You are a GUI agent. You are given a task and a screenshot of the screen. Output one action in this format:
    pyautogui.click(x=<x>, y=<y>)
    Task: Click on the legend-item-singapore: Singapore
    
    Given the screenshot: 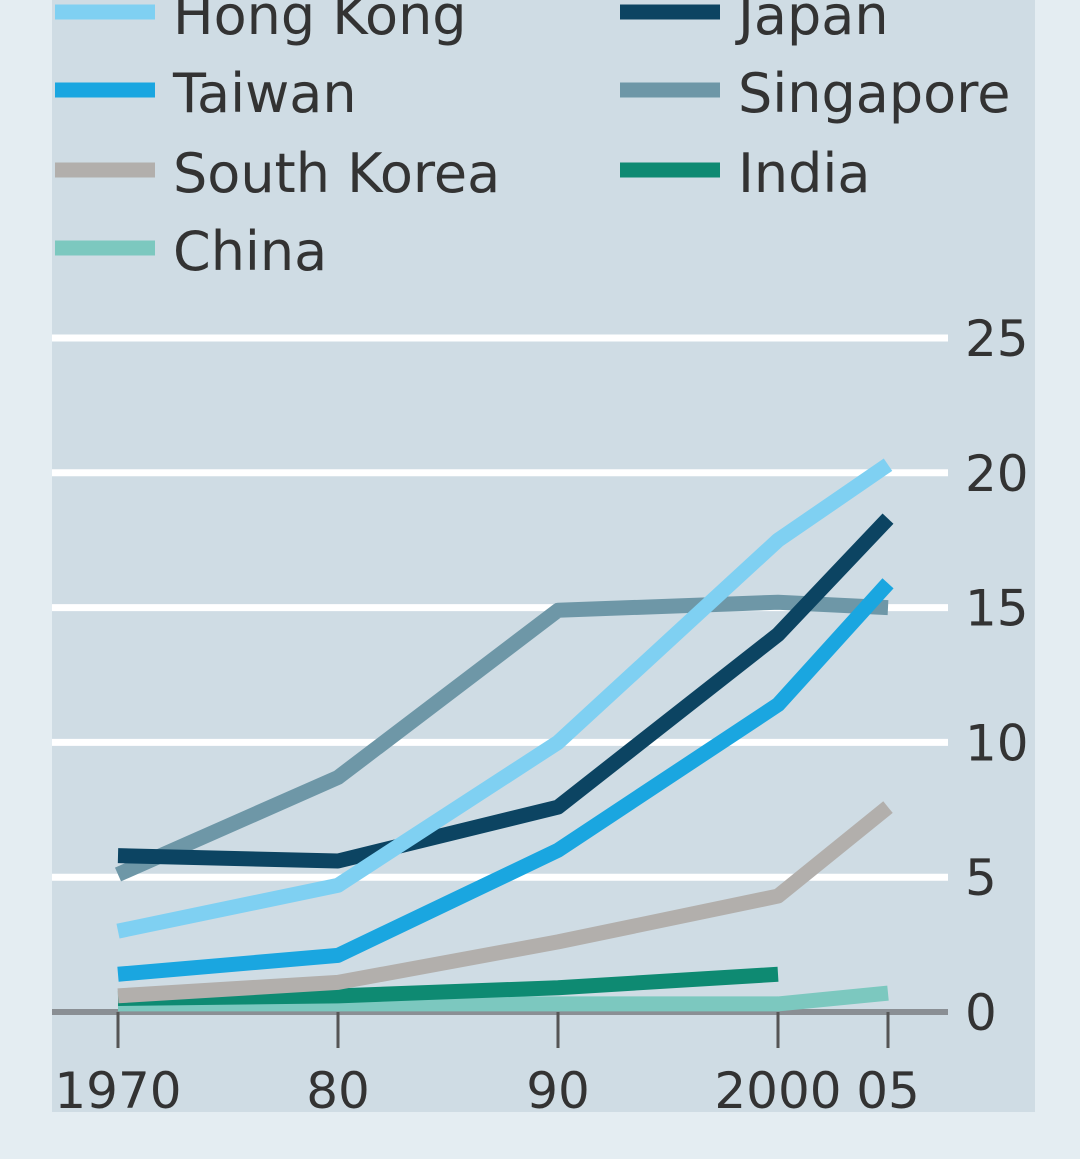 What is the action you would take?
    pyautogui.click(x=815, y=93)
    